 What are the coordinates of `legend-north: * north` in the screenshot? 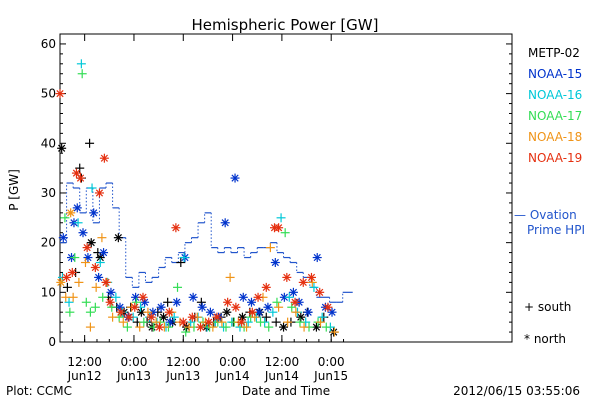 It's located at (545, 339).